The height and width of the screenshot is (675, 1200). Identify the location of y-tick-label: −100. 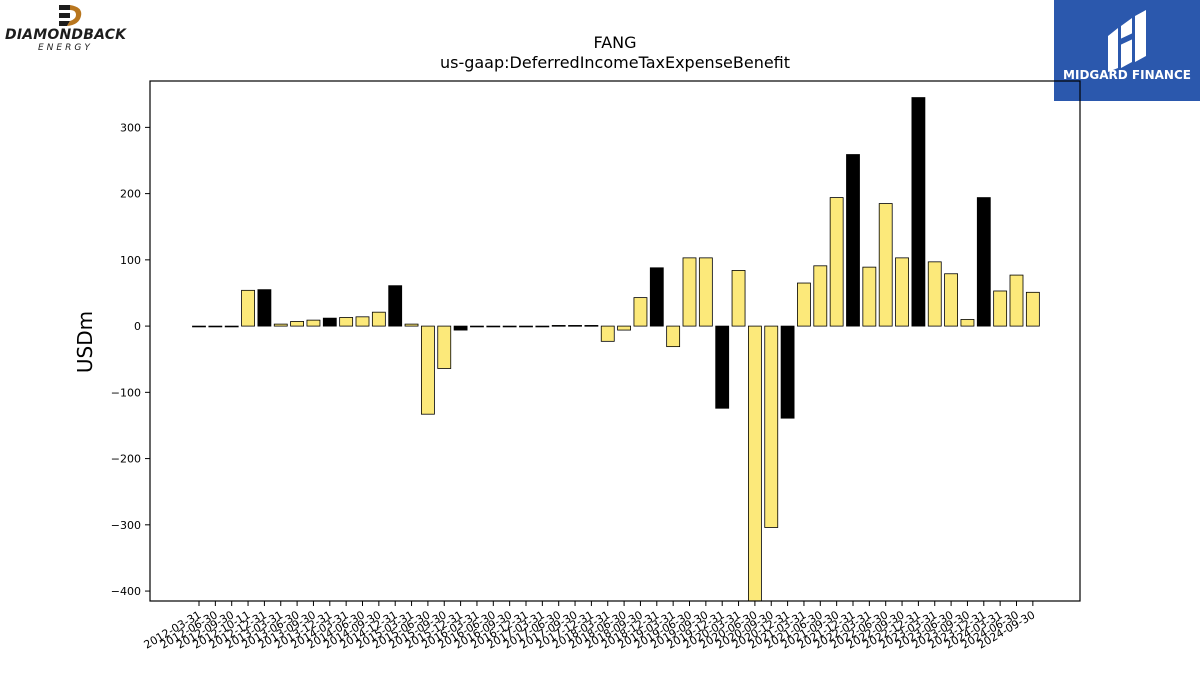
(126, 392).